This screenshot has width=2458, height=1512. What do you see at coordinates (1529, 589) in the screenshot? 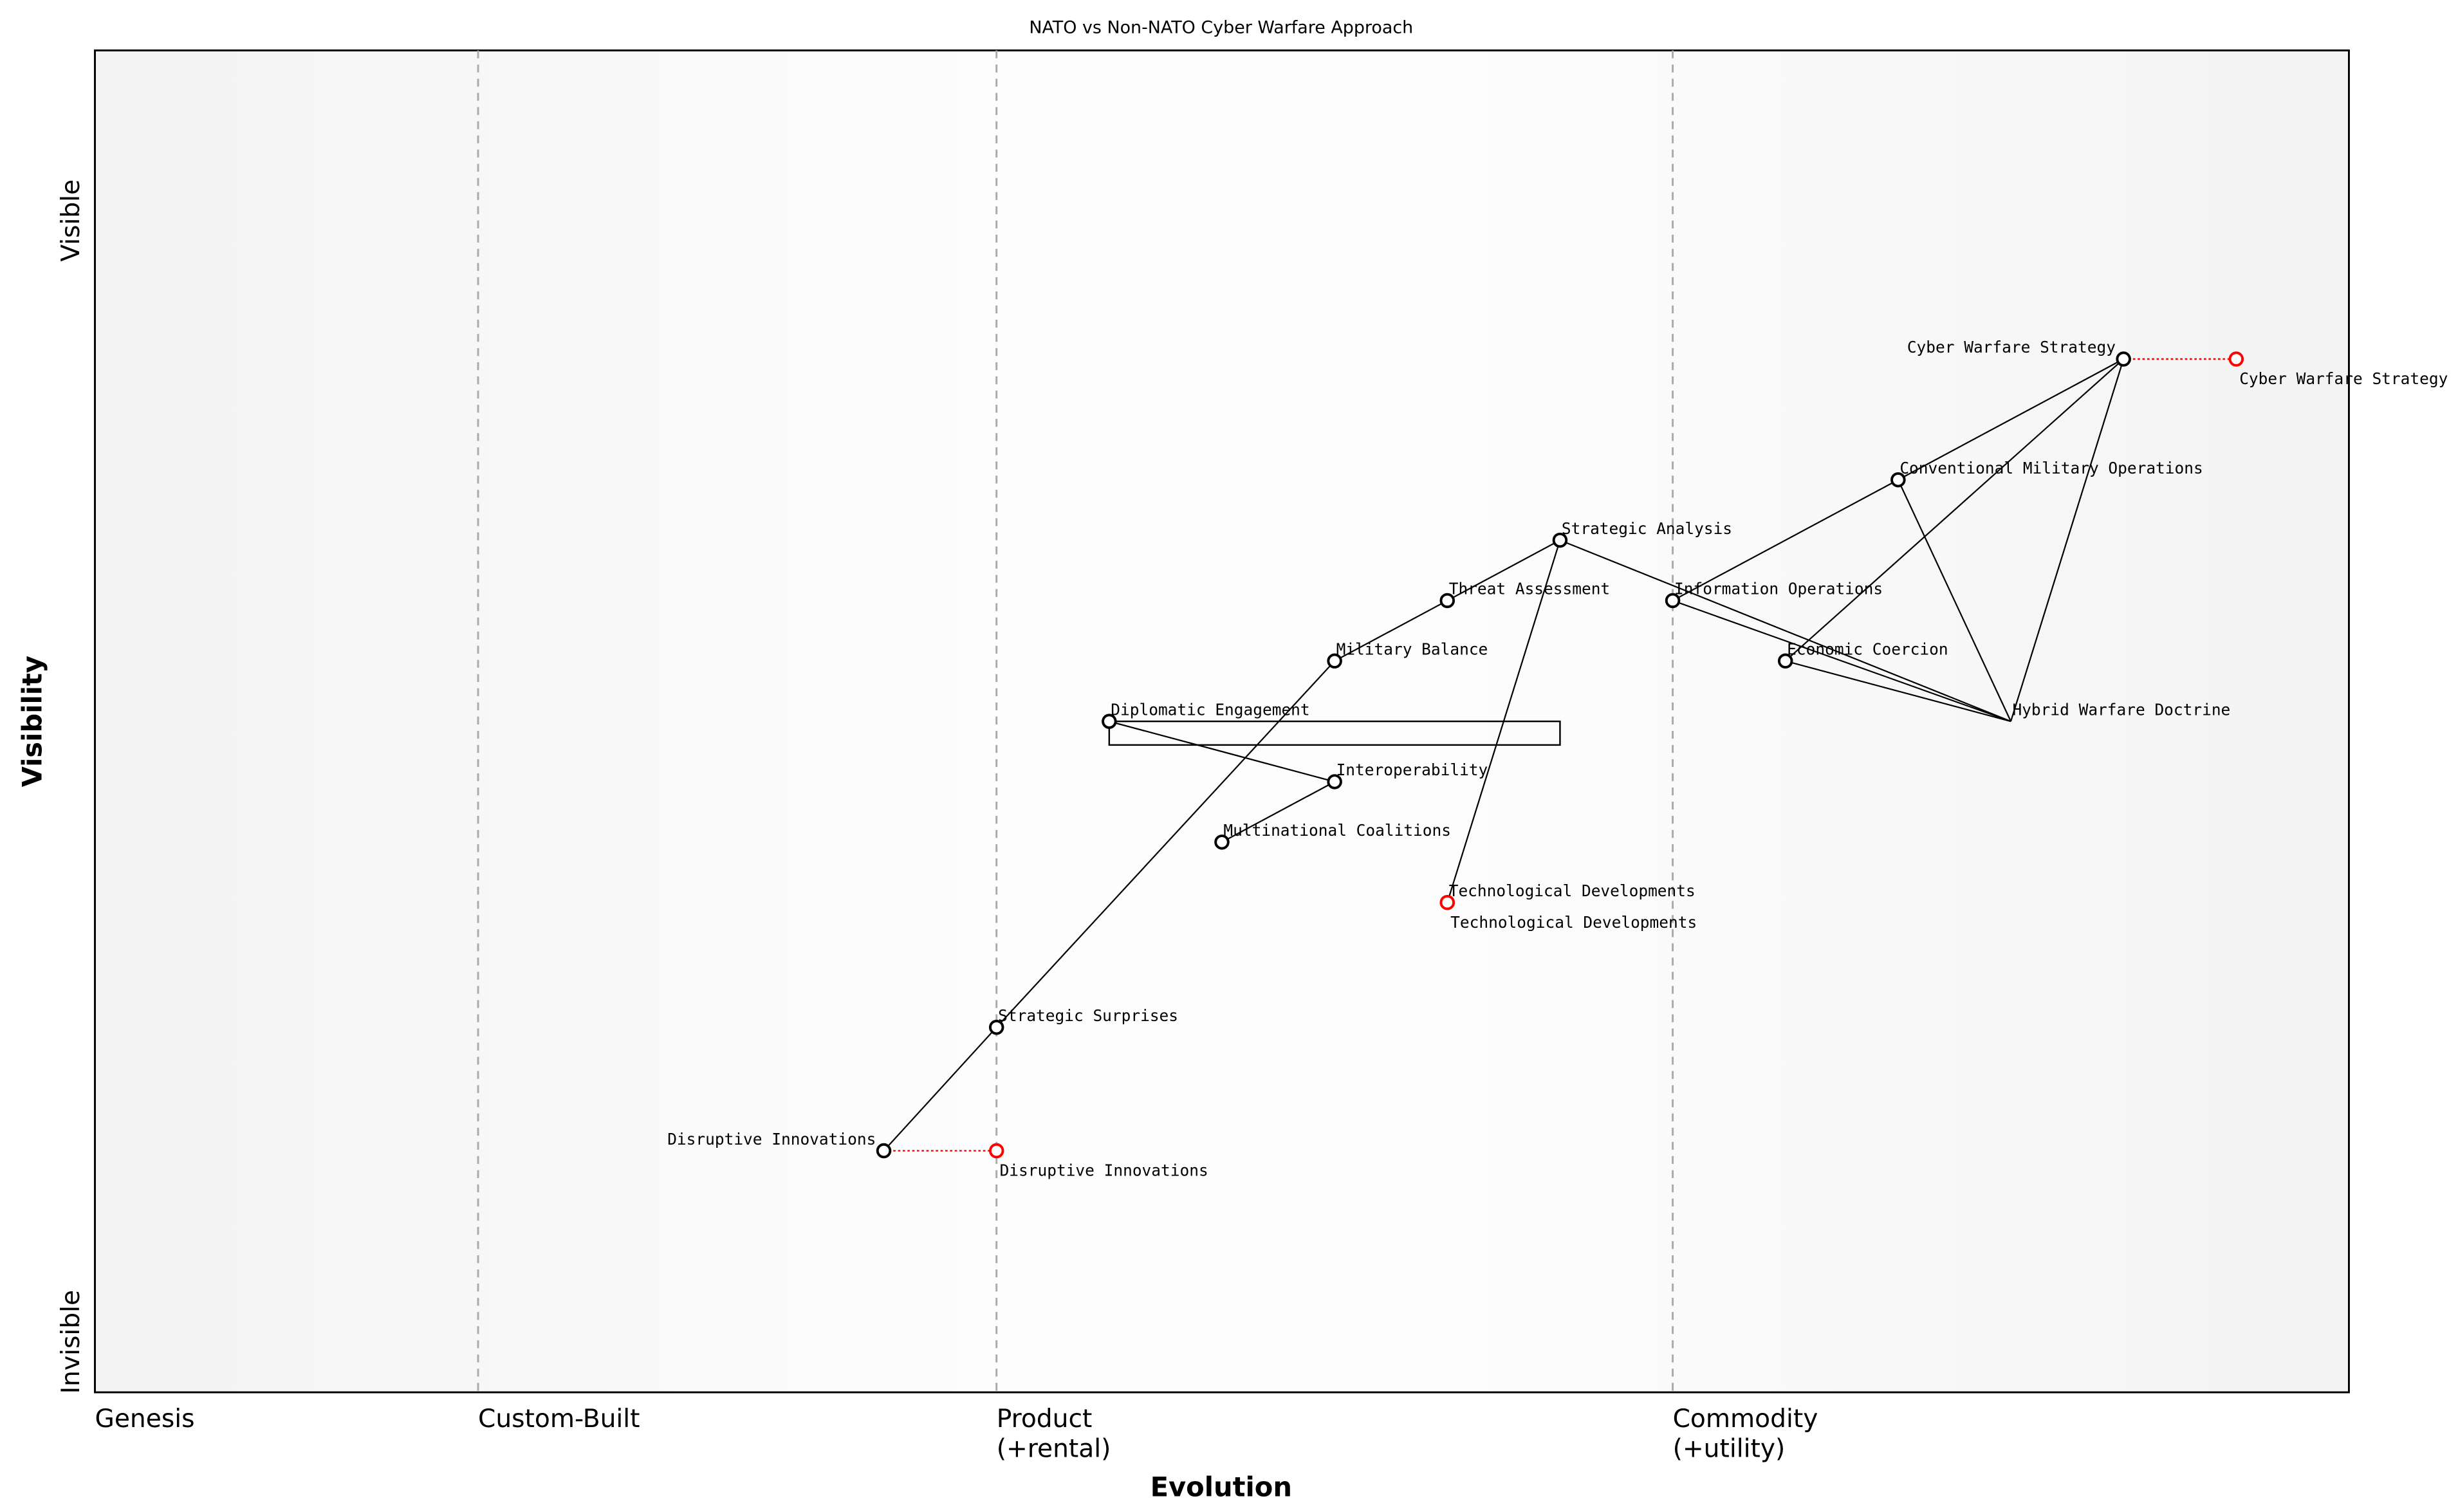
I see `component-label: Threat Assessment` at bounding box center [1529, 589].